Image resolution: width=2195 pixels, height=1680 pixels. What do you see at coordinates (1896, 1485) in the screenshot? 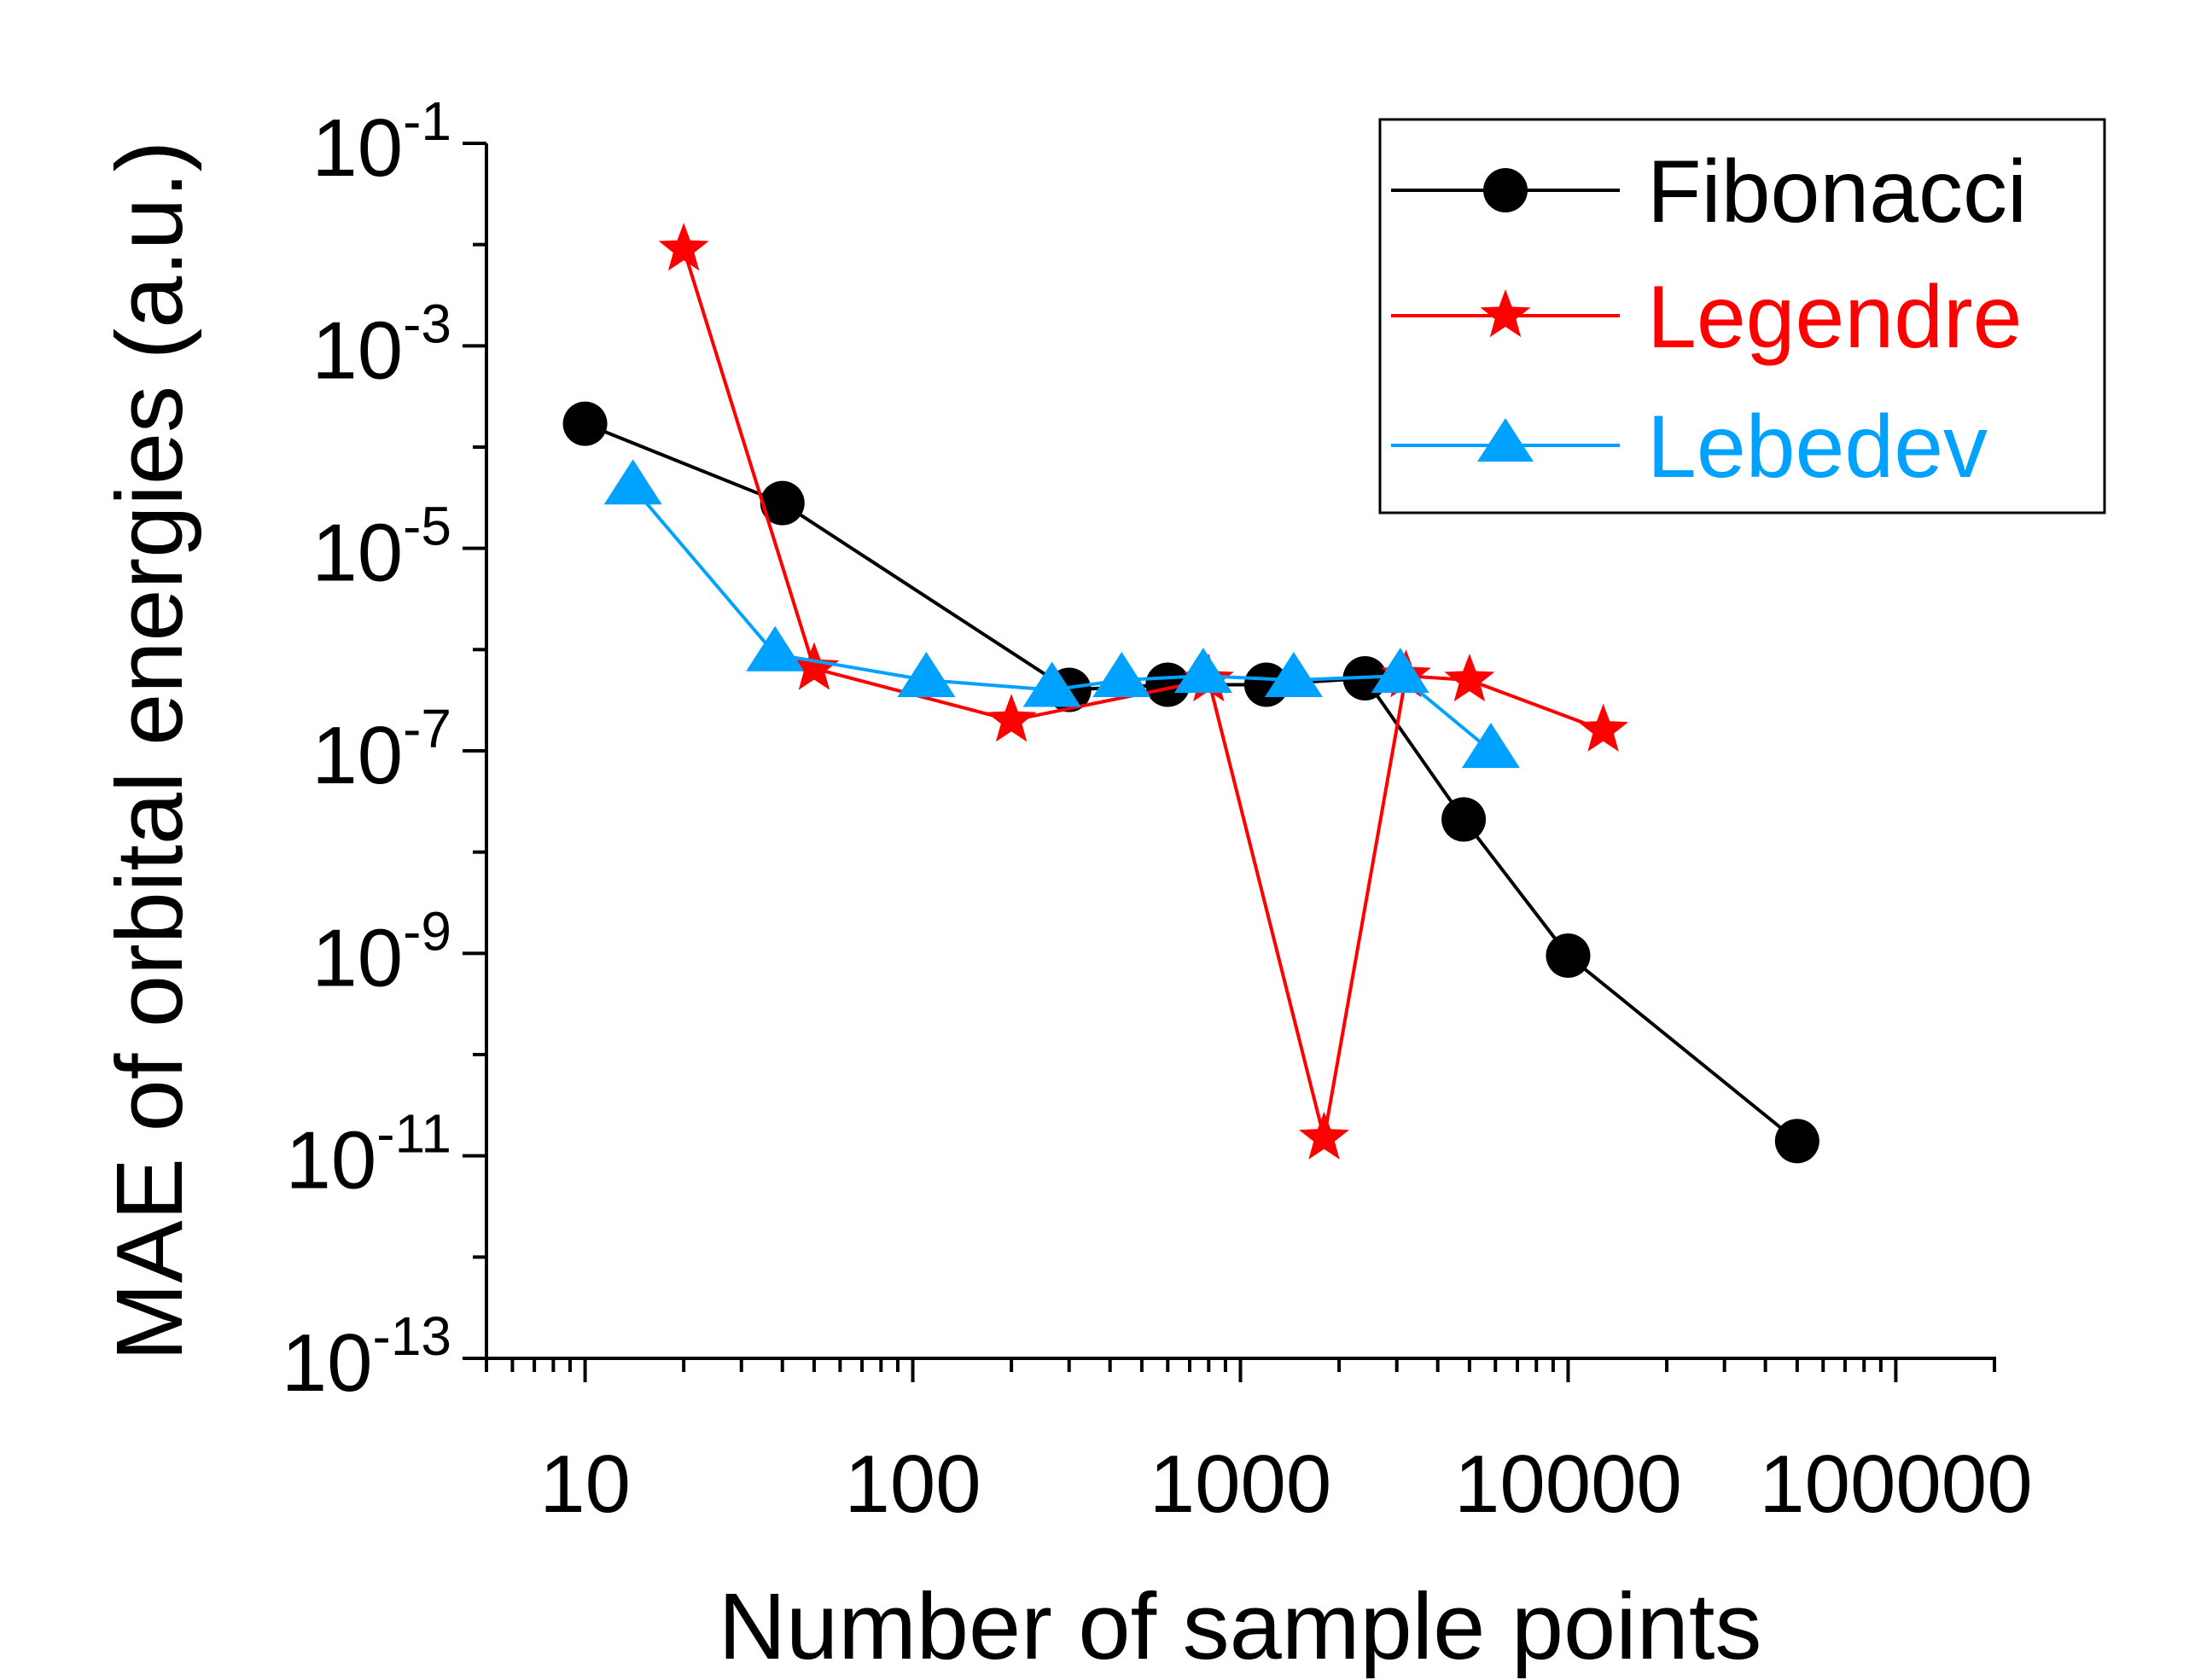
I see `x-tick-label: 100000` at bounding box center [1896, 1485].